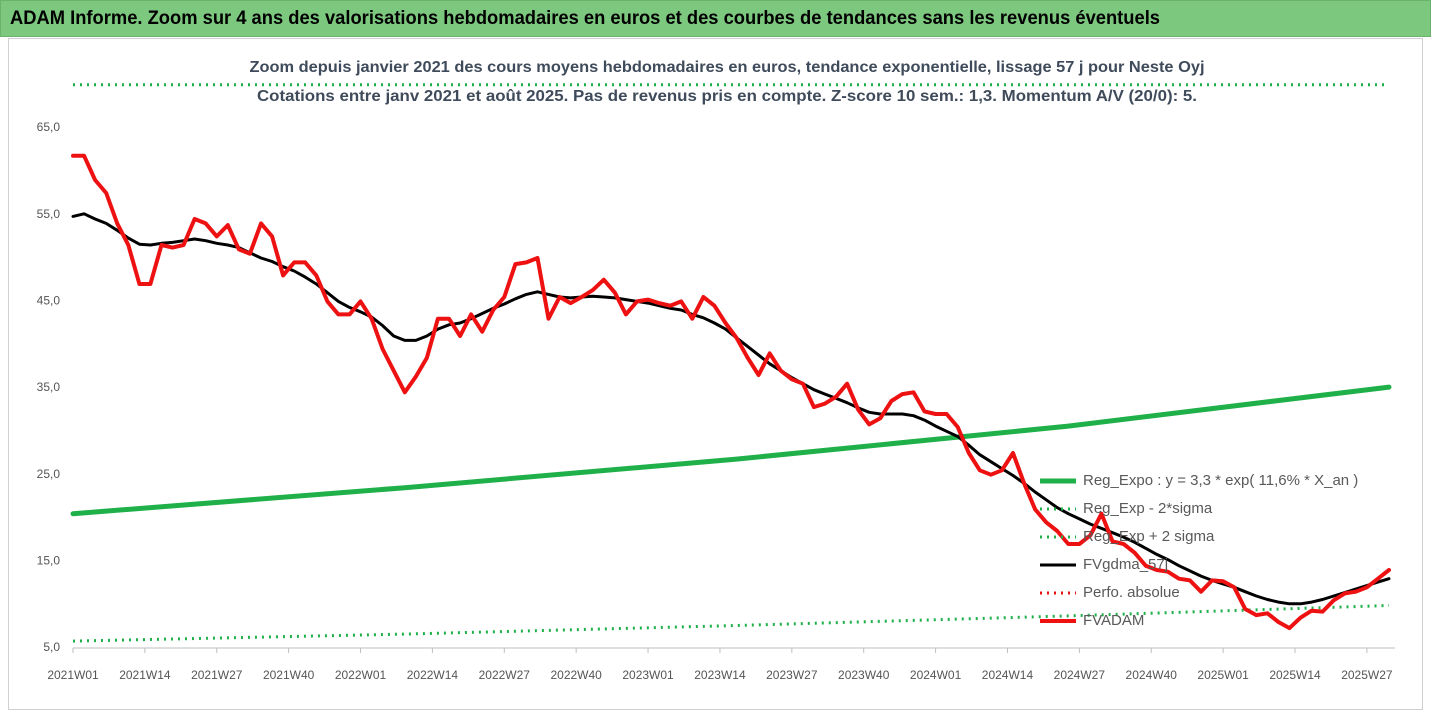  What do you see at coordinates (648, 675) in the screenshot?
I see `x-tick-label: 2023W01` at bounding box center [648, 675].